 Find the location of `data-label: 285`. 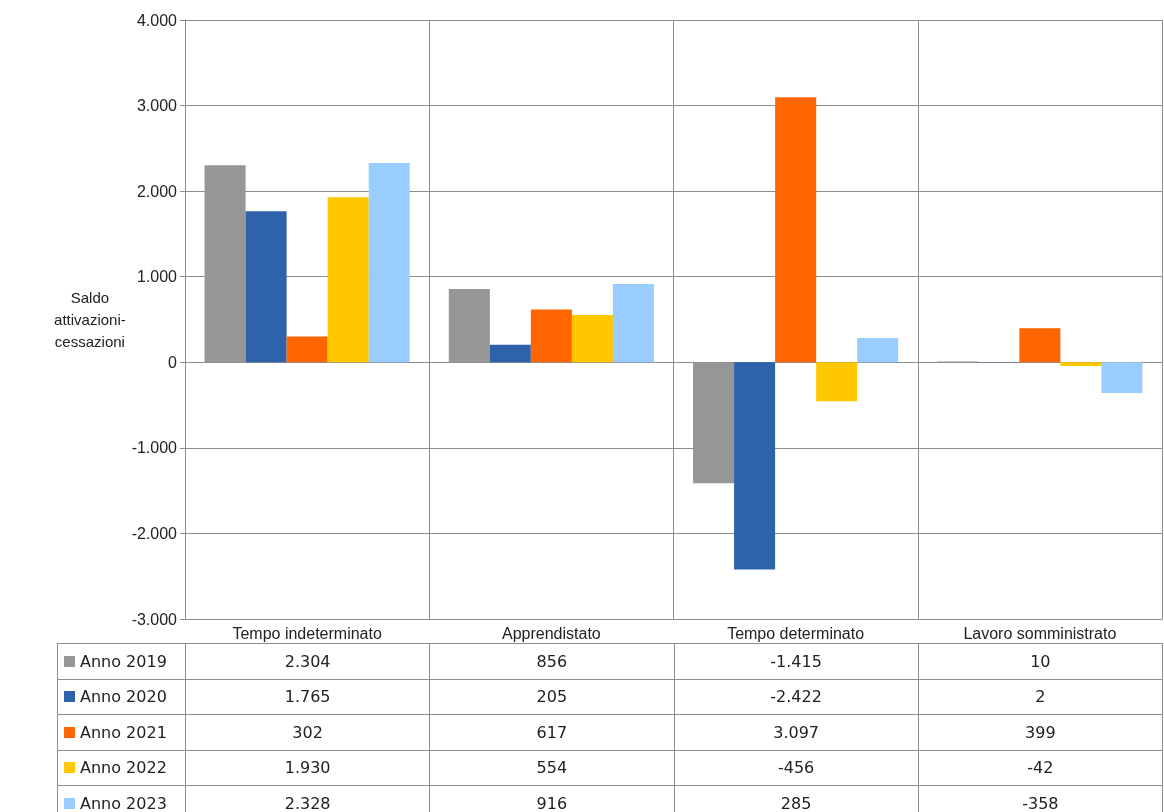

data-label: 285 is located at coordinates (796, 798).